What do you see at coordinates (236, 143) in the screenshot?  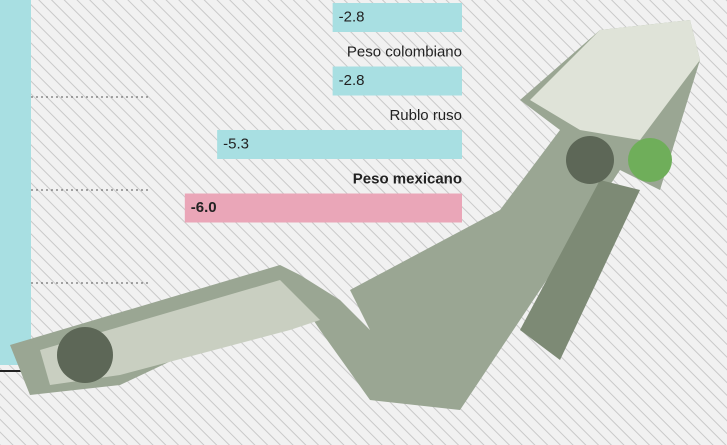 I see `value-label: -5.3` at bounding box center [236, 143].